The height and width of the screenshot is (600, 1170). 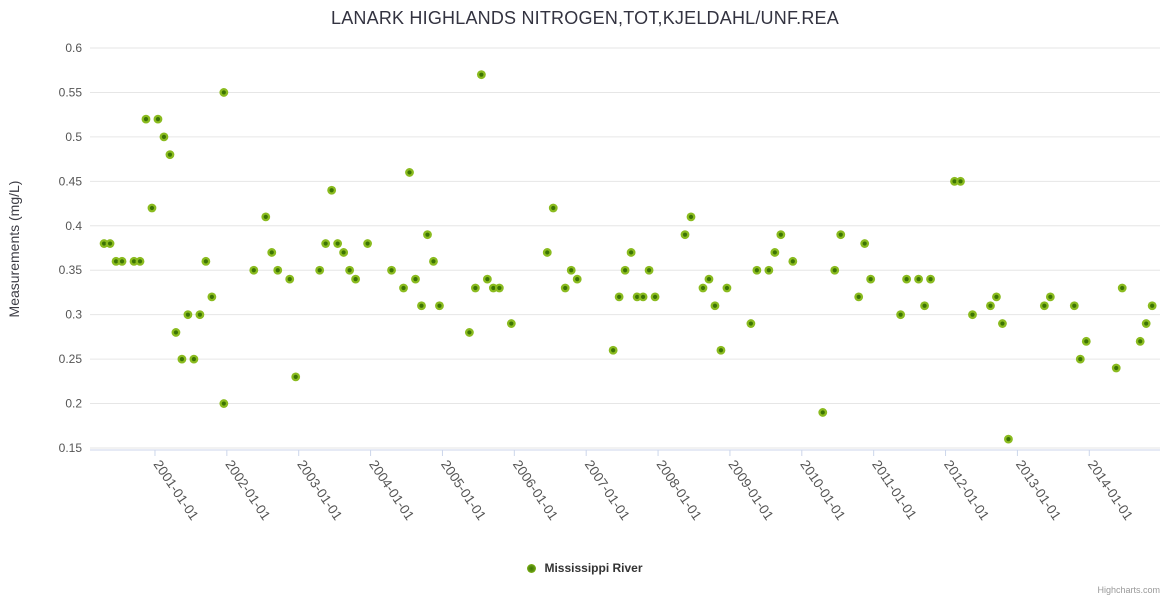 What do you see at coordinates (585, 568) in the screenshot?
I see `legend-item-mississippi-river: Mississippi River` at bounding box center [585, 568].